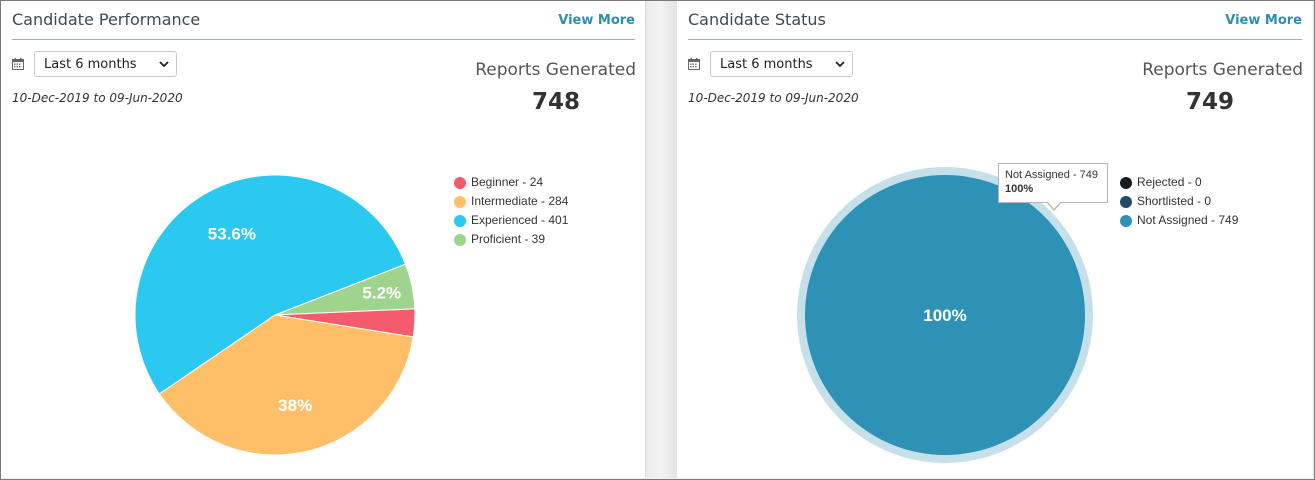 This screenshot has width=1315, height=480. Describe the element at coordinates (1051, 175) in the screenshot. I see `tooltip-series: Not Assigned - 749` at that location.